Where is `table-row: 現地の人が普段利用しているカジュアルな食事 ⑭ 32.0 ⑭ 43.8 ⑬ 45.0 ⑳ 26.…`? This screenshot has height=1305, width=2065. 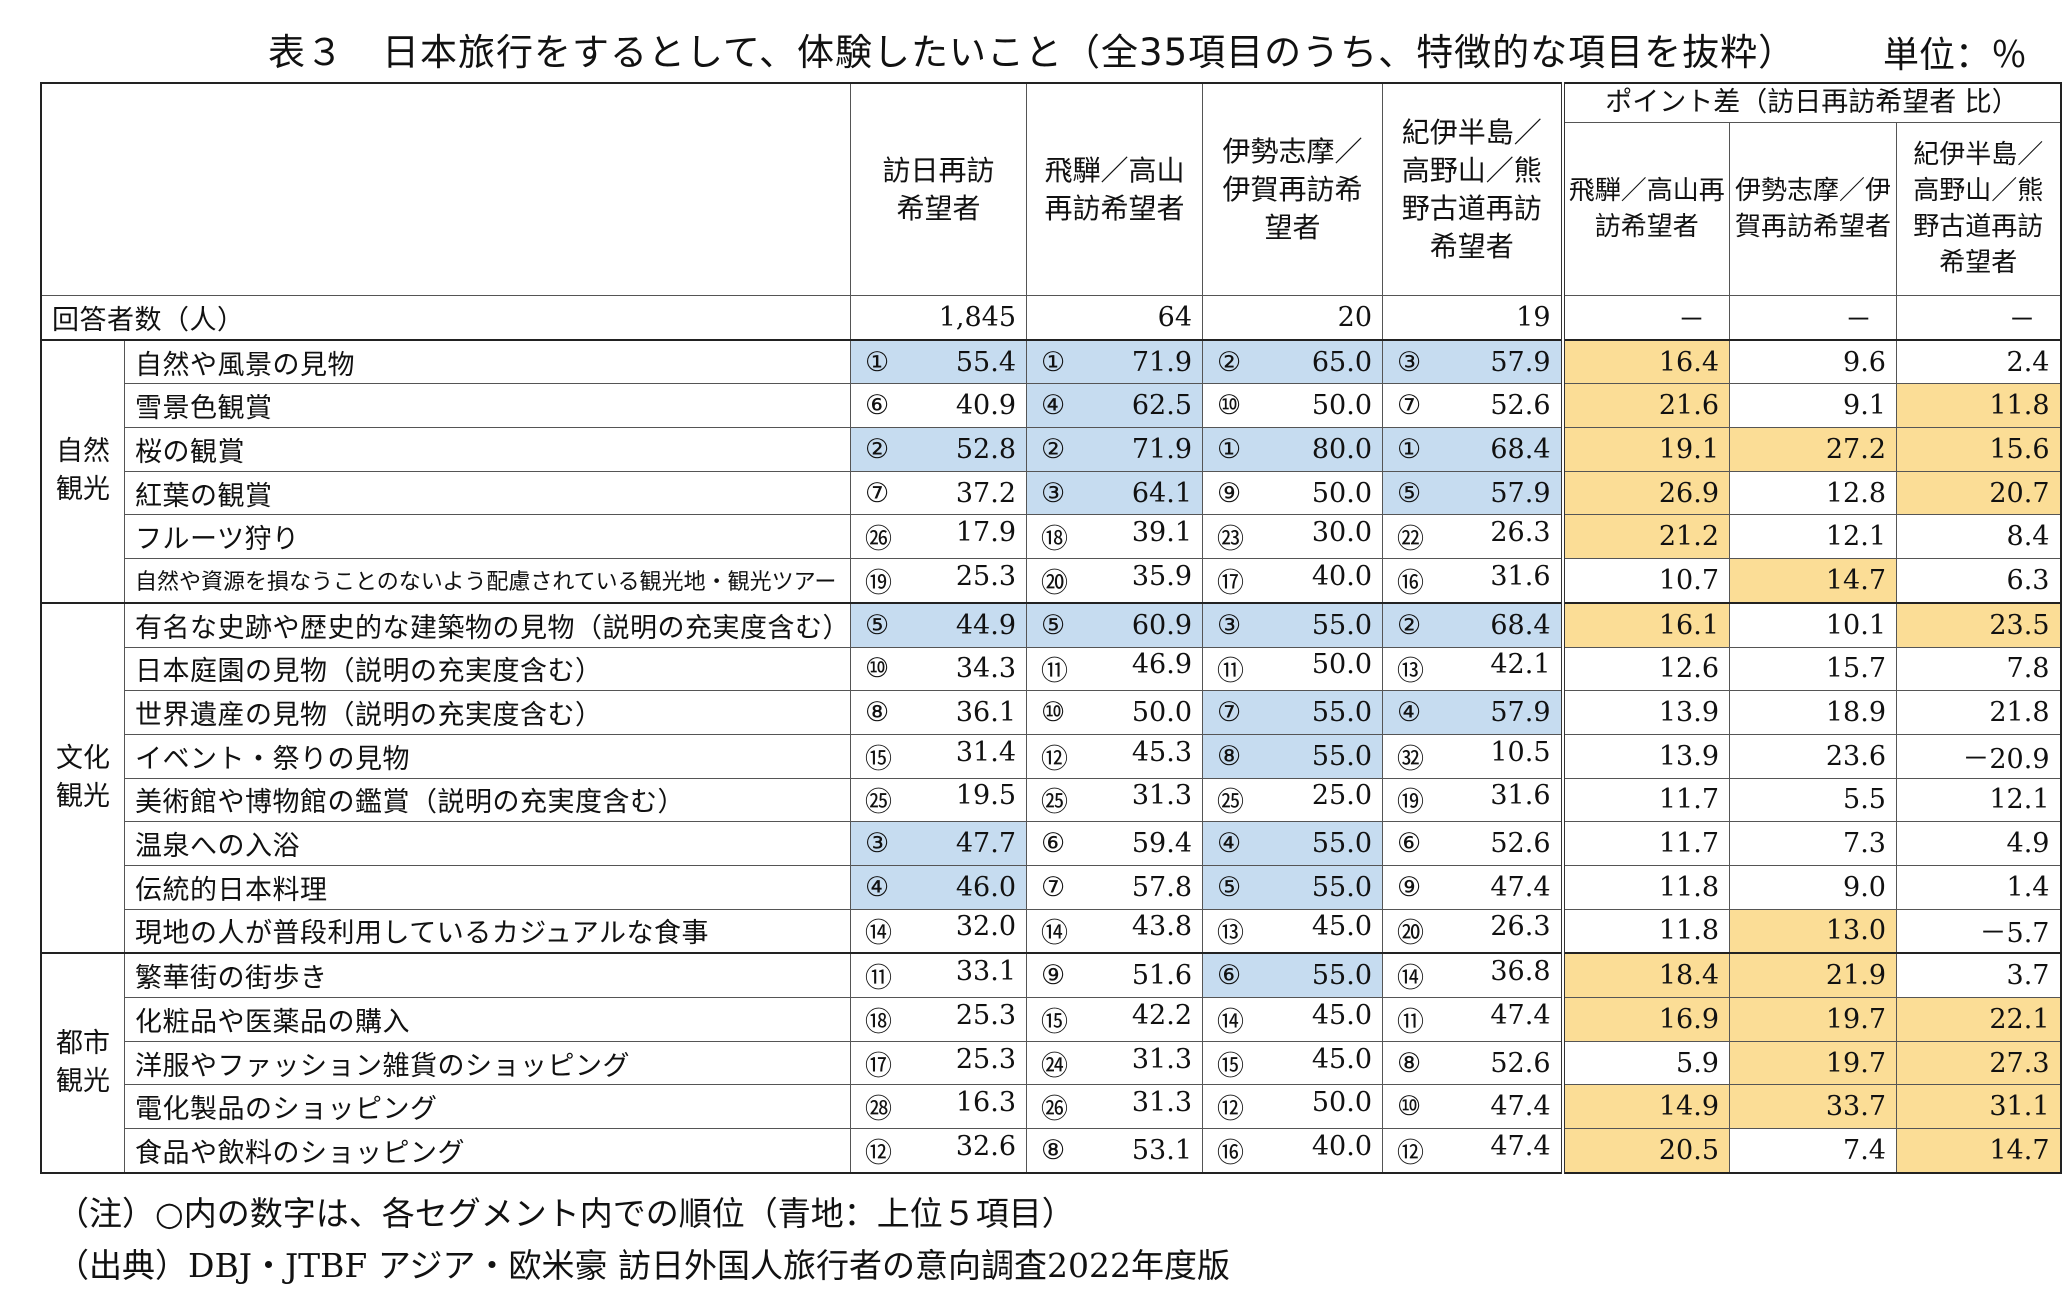
table-row: 現地の人が普段利用しているカジュアルな食事 ⑭ 32.0 ⑭ 43.8 ⑬ 45.0 ⑳ 26.… is located at coordinates (1051, 931).